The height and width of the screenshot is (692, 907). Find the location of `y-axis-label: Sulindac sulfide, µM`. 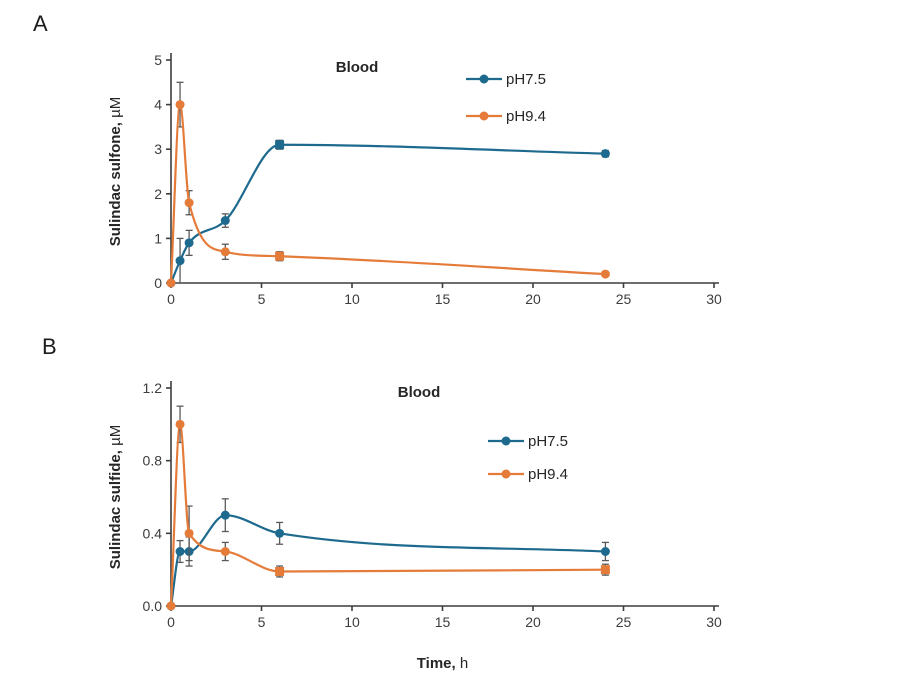

y-axis-label: Sulindac sulfide, µM is located at coordinates (115, 497).